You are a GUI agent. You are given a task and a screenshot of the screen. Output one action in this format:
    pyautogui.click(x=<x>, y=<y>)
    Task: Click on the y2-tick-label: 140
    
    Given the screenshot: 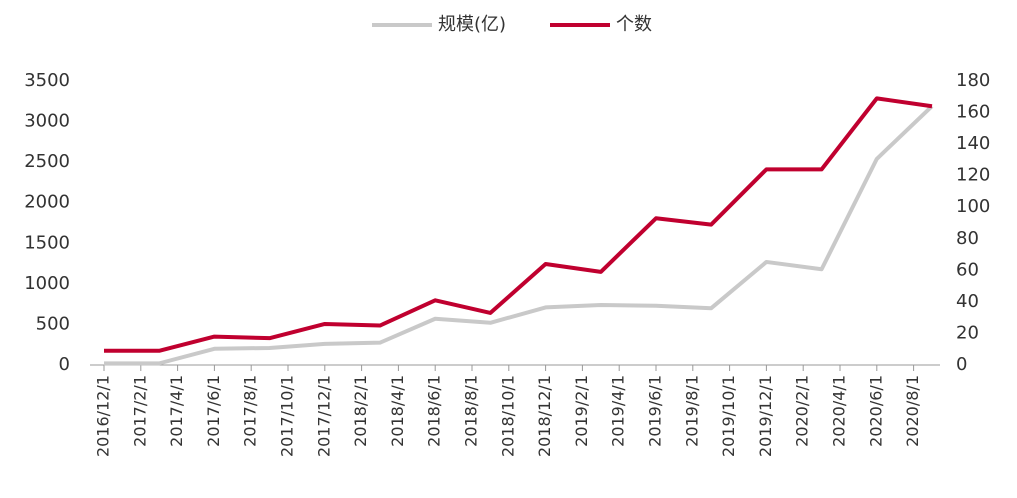 What is the action you would take?
    pyautogui.click(x=973, y=143)
    